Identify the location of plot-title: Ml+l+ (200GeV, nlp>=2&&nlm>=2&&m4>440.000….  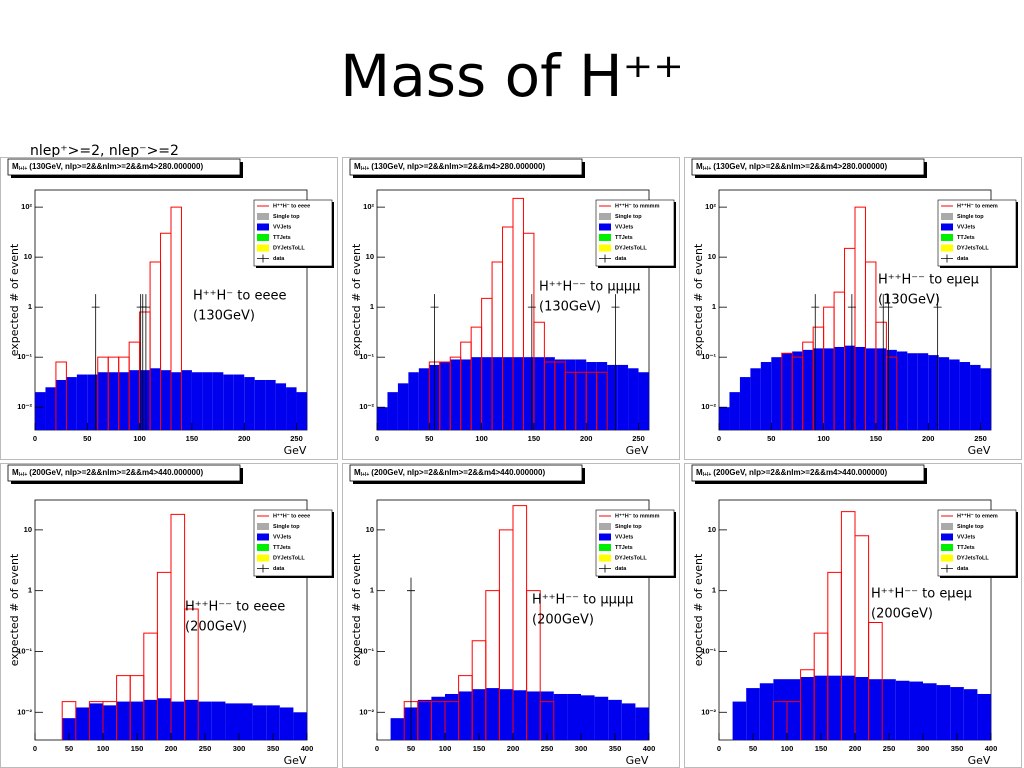
(107, 473).